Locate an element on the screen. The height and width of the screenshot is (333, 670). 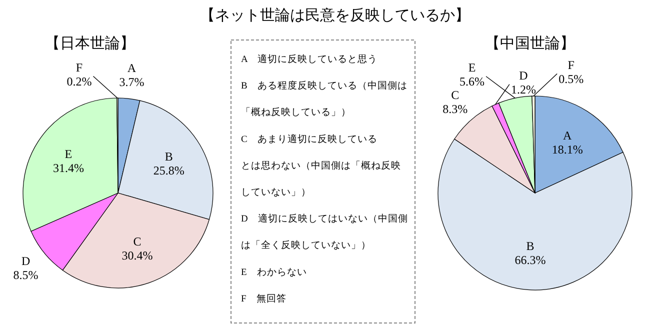
data-label: 0.5% is located at coordinates (571, 79).